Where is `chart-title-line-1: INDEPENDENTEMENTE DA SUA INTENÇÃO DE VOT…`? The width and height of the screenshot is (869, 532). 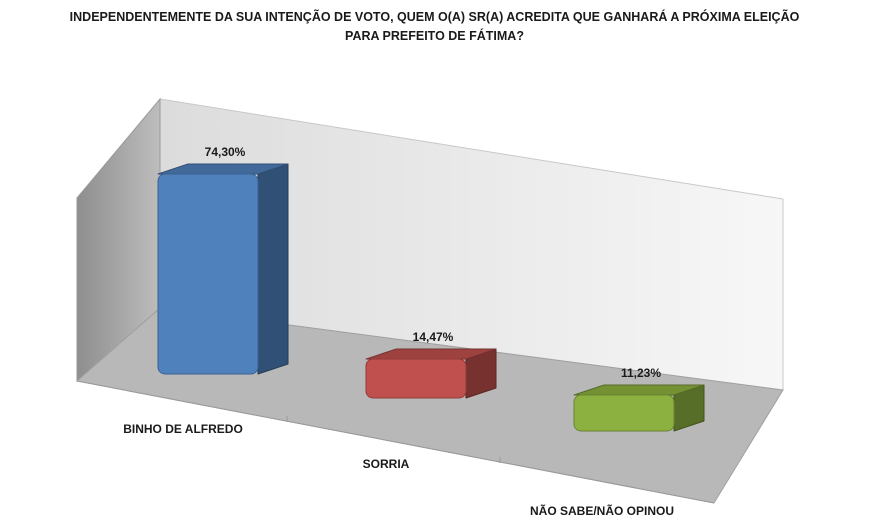
chart-title-line-1: INDEPENDENTEMENTE DA SUA INTENÇÃO DE VOT… is located at coordinates (434, 17).